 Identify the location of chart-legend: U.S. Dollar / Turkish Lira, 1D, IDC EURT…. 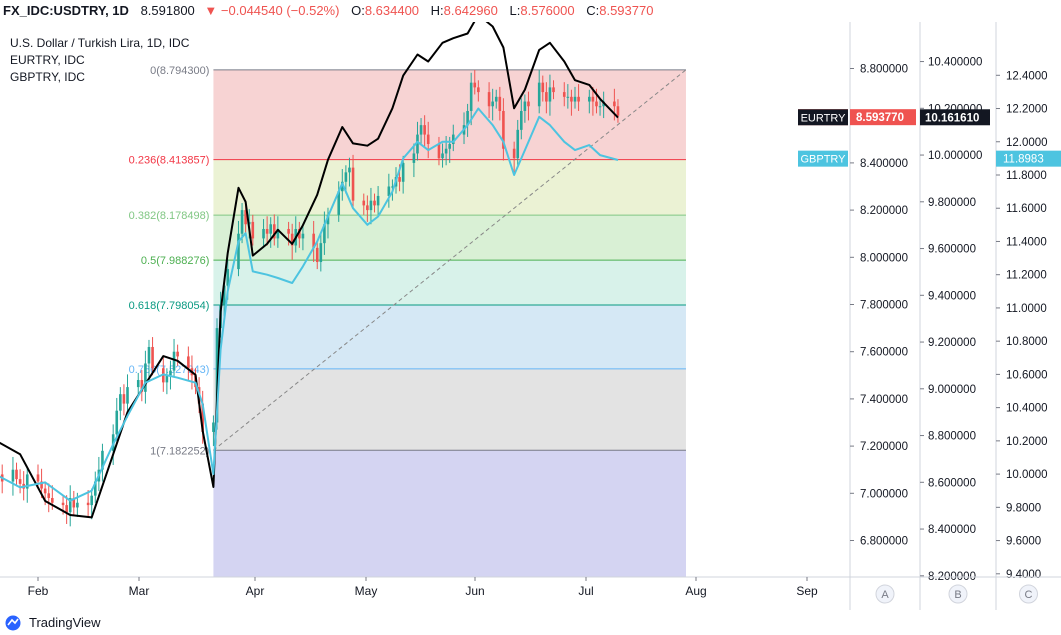
(99, 60).